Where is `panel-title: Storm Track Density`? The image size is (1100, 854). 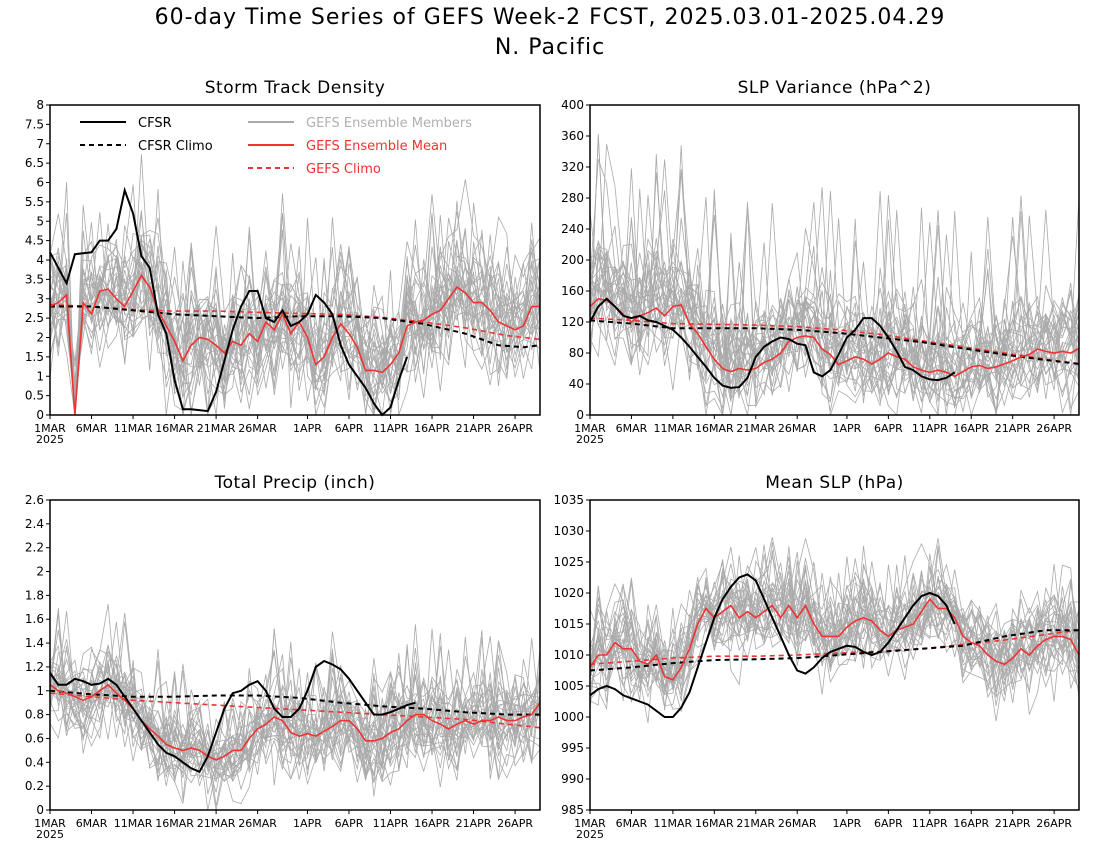
panel-title: Storm Track Density is located at coordinates (295, 88).